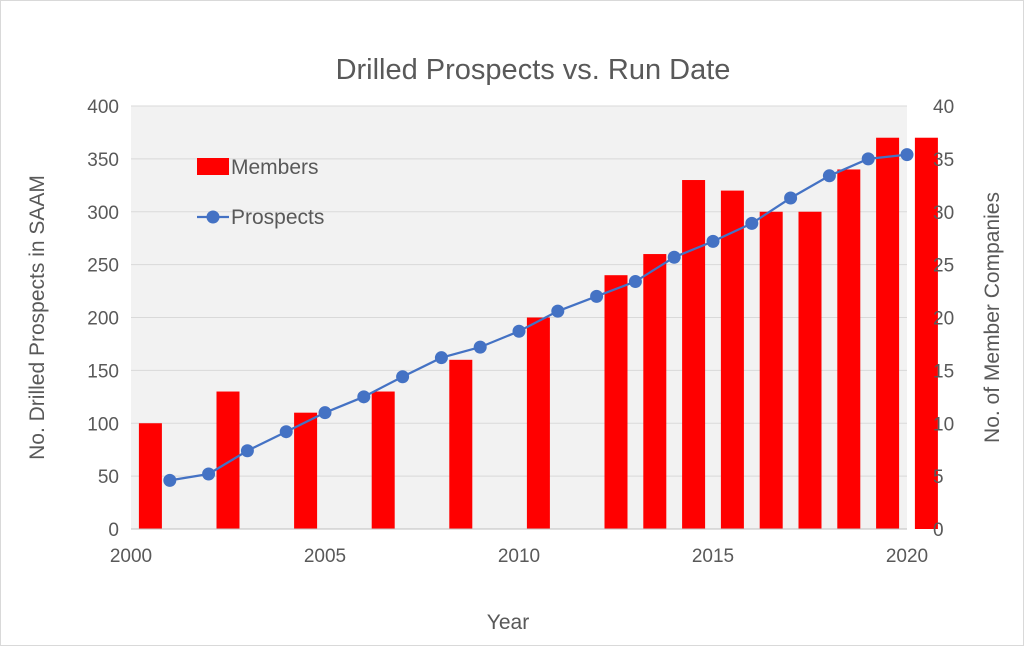 The image size is (1024, 646). What do you see at coordinates (113, 530) in the screenshot?
I see `y-left-tick-label: 0` at bounding box center [113, 530].